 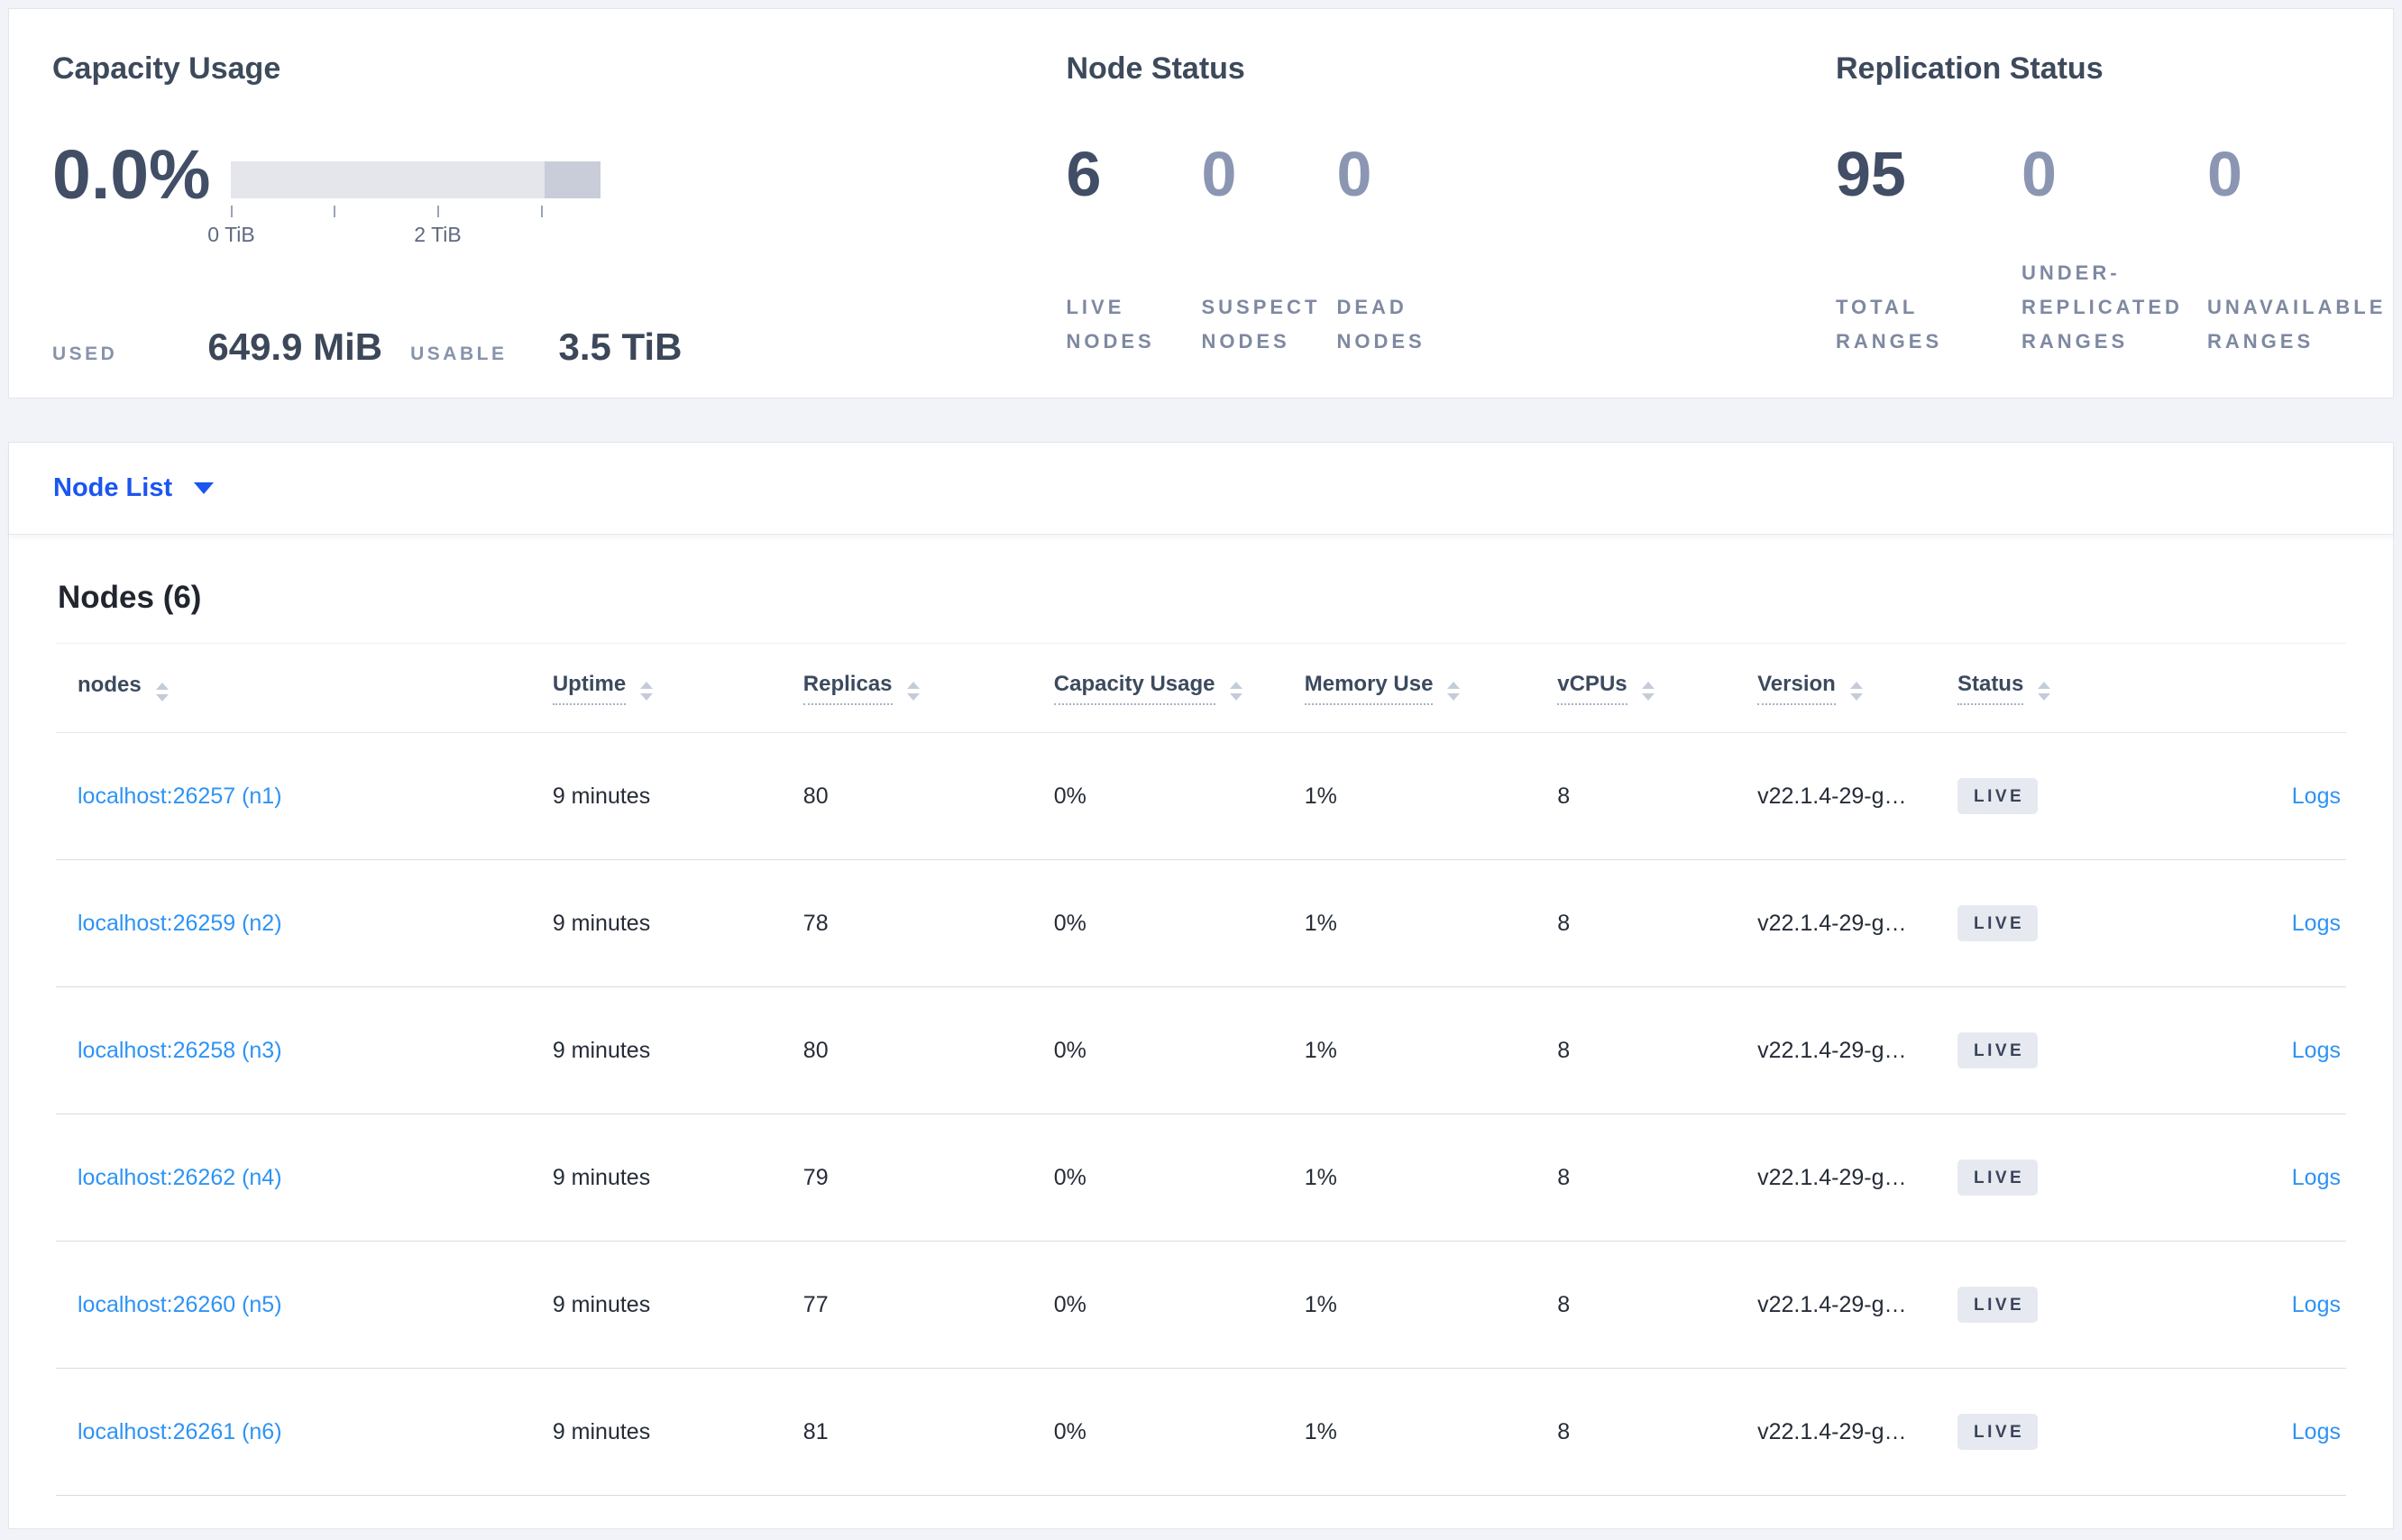 What do you see at coordinates (415, 212) in the screenshot?
I see `capacity-axis-ticks` at bounding box center [415, 212].